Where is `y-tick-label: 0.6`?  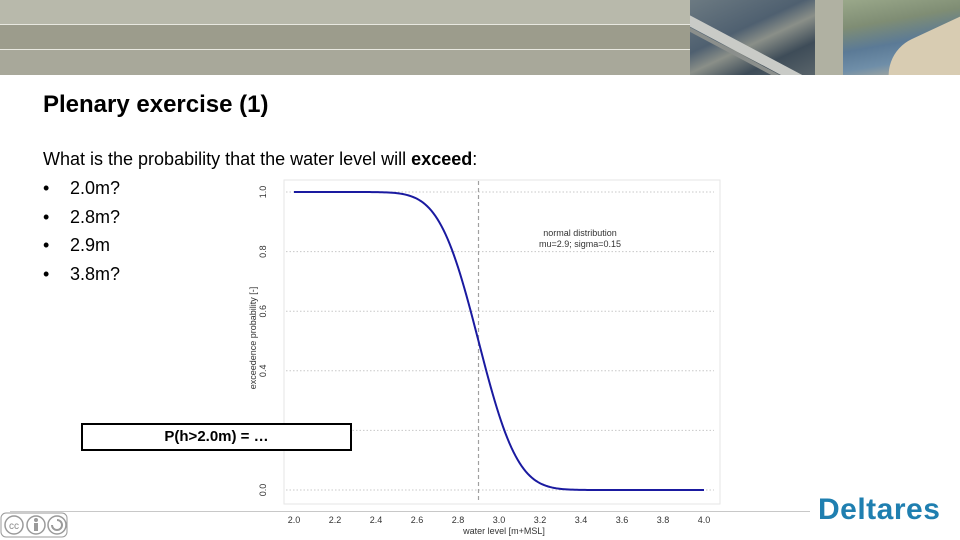
y-tick-label: 0.6 is located at coordinates (263, 311).